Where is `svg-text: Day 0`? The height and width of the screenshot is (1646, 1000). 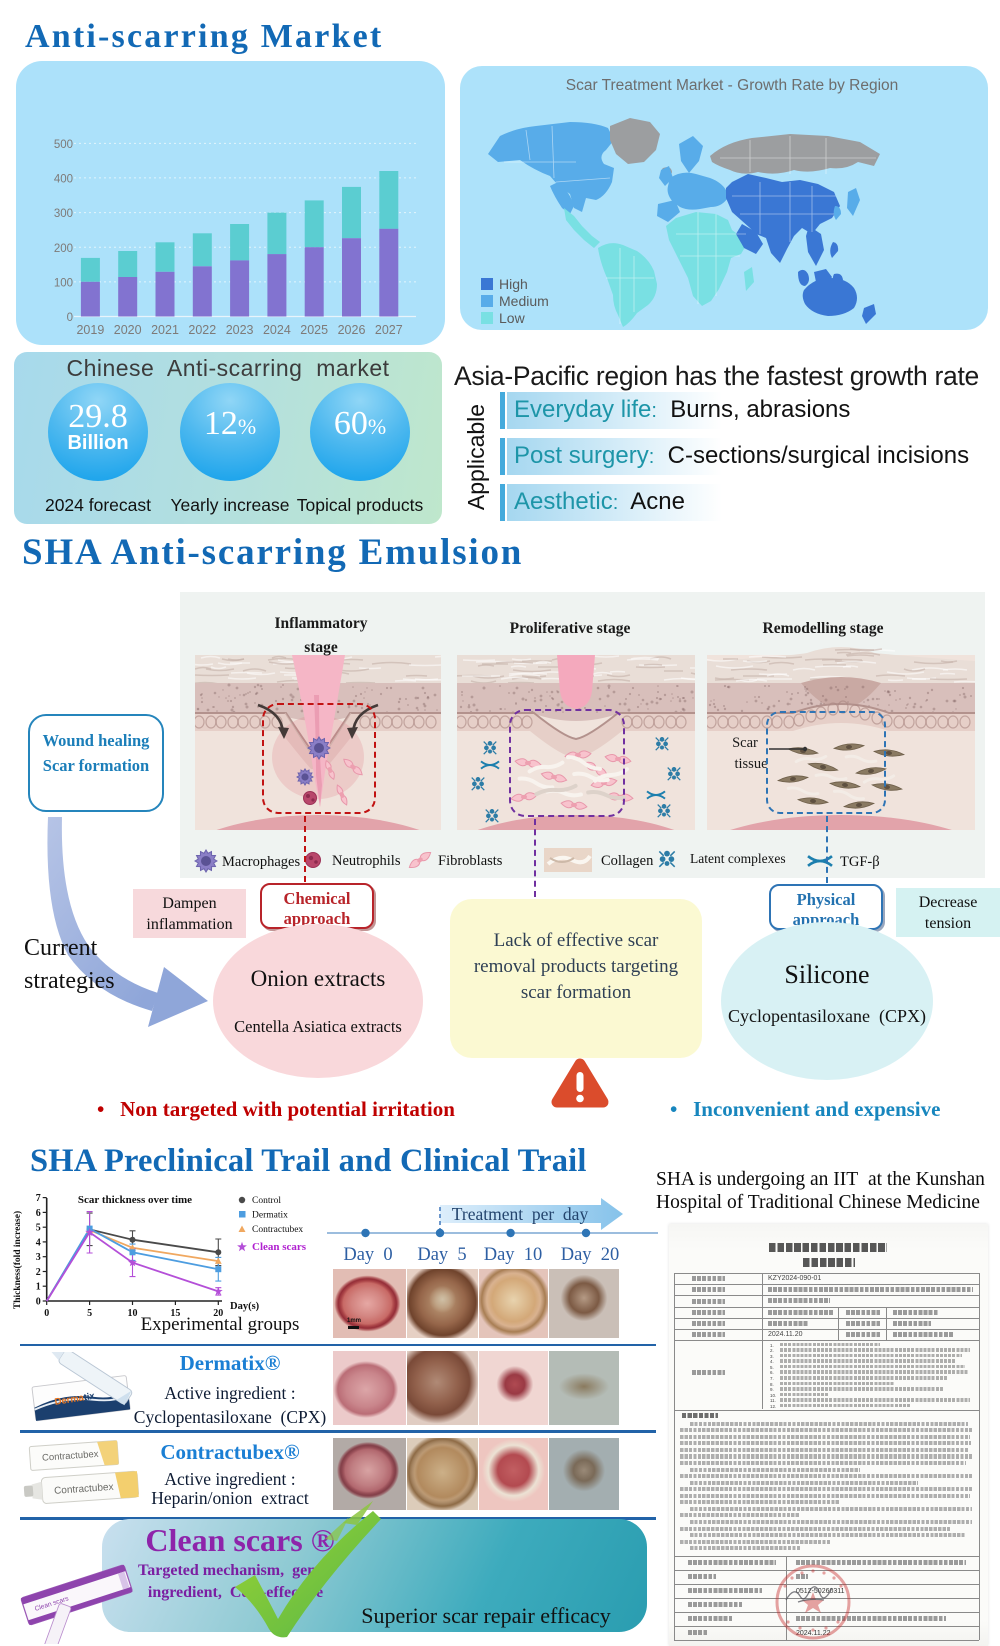 svg-text: Day 0 is located at coordinates (367, 1255).